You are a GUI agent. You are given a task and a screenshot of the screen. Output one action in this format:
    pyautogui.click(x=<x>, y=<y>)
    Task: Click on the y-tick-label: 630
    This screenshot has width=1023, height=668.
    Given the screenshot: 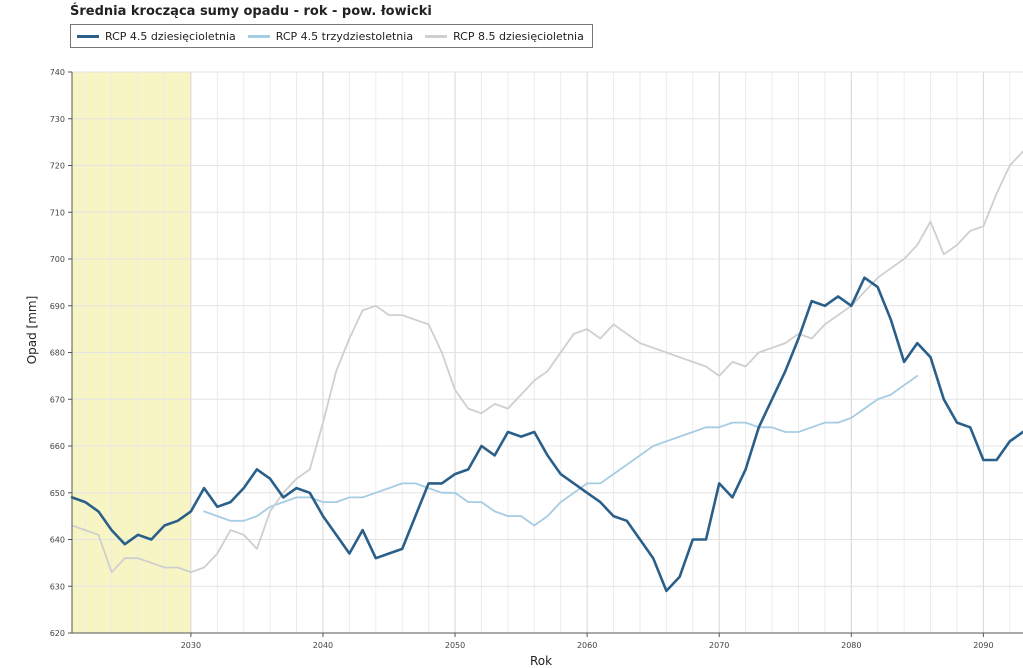 What is the action you would take?
    pyautogui.click(x=57, y=586)
    